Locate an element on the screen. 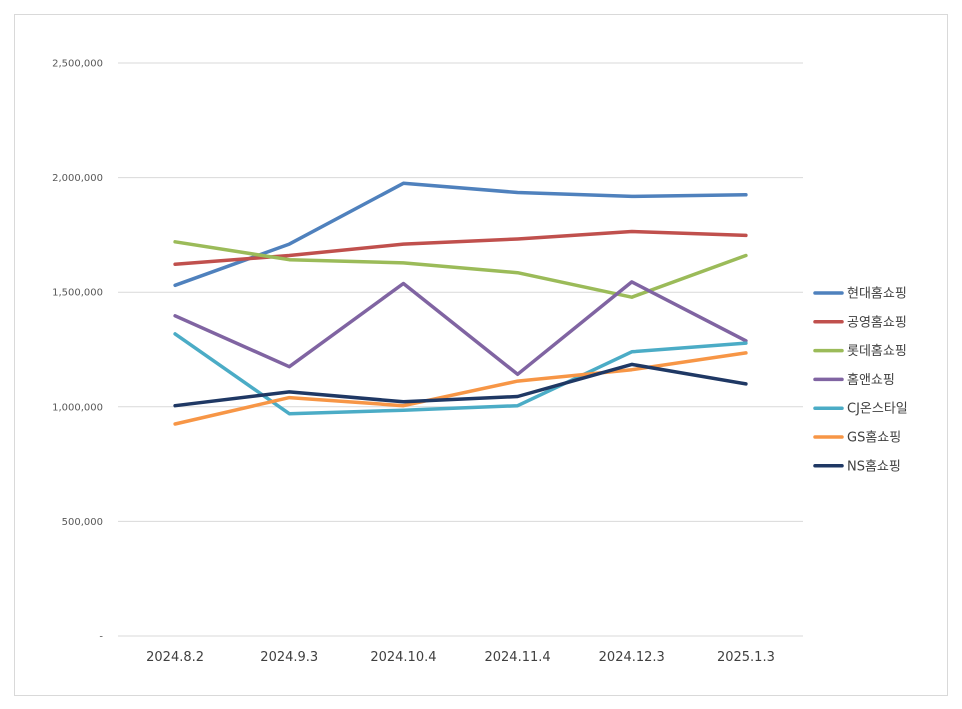  legend-label: 현대홈쇼핑 is located at coordinates (877, 294).